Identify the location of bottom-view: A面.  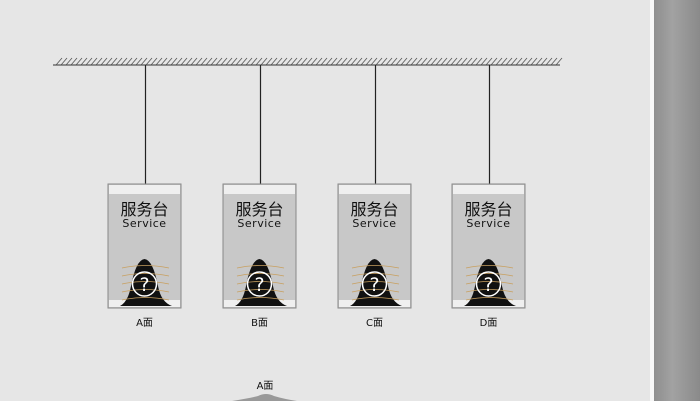
(264, 391).